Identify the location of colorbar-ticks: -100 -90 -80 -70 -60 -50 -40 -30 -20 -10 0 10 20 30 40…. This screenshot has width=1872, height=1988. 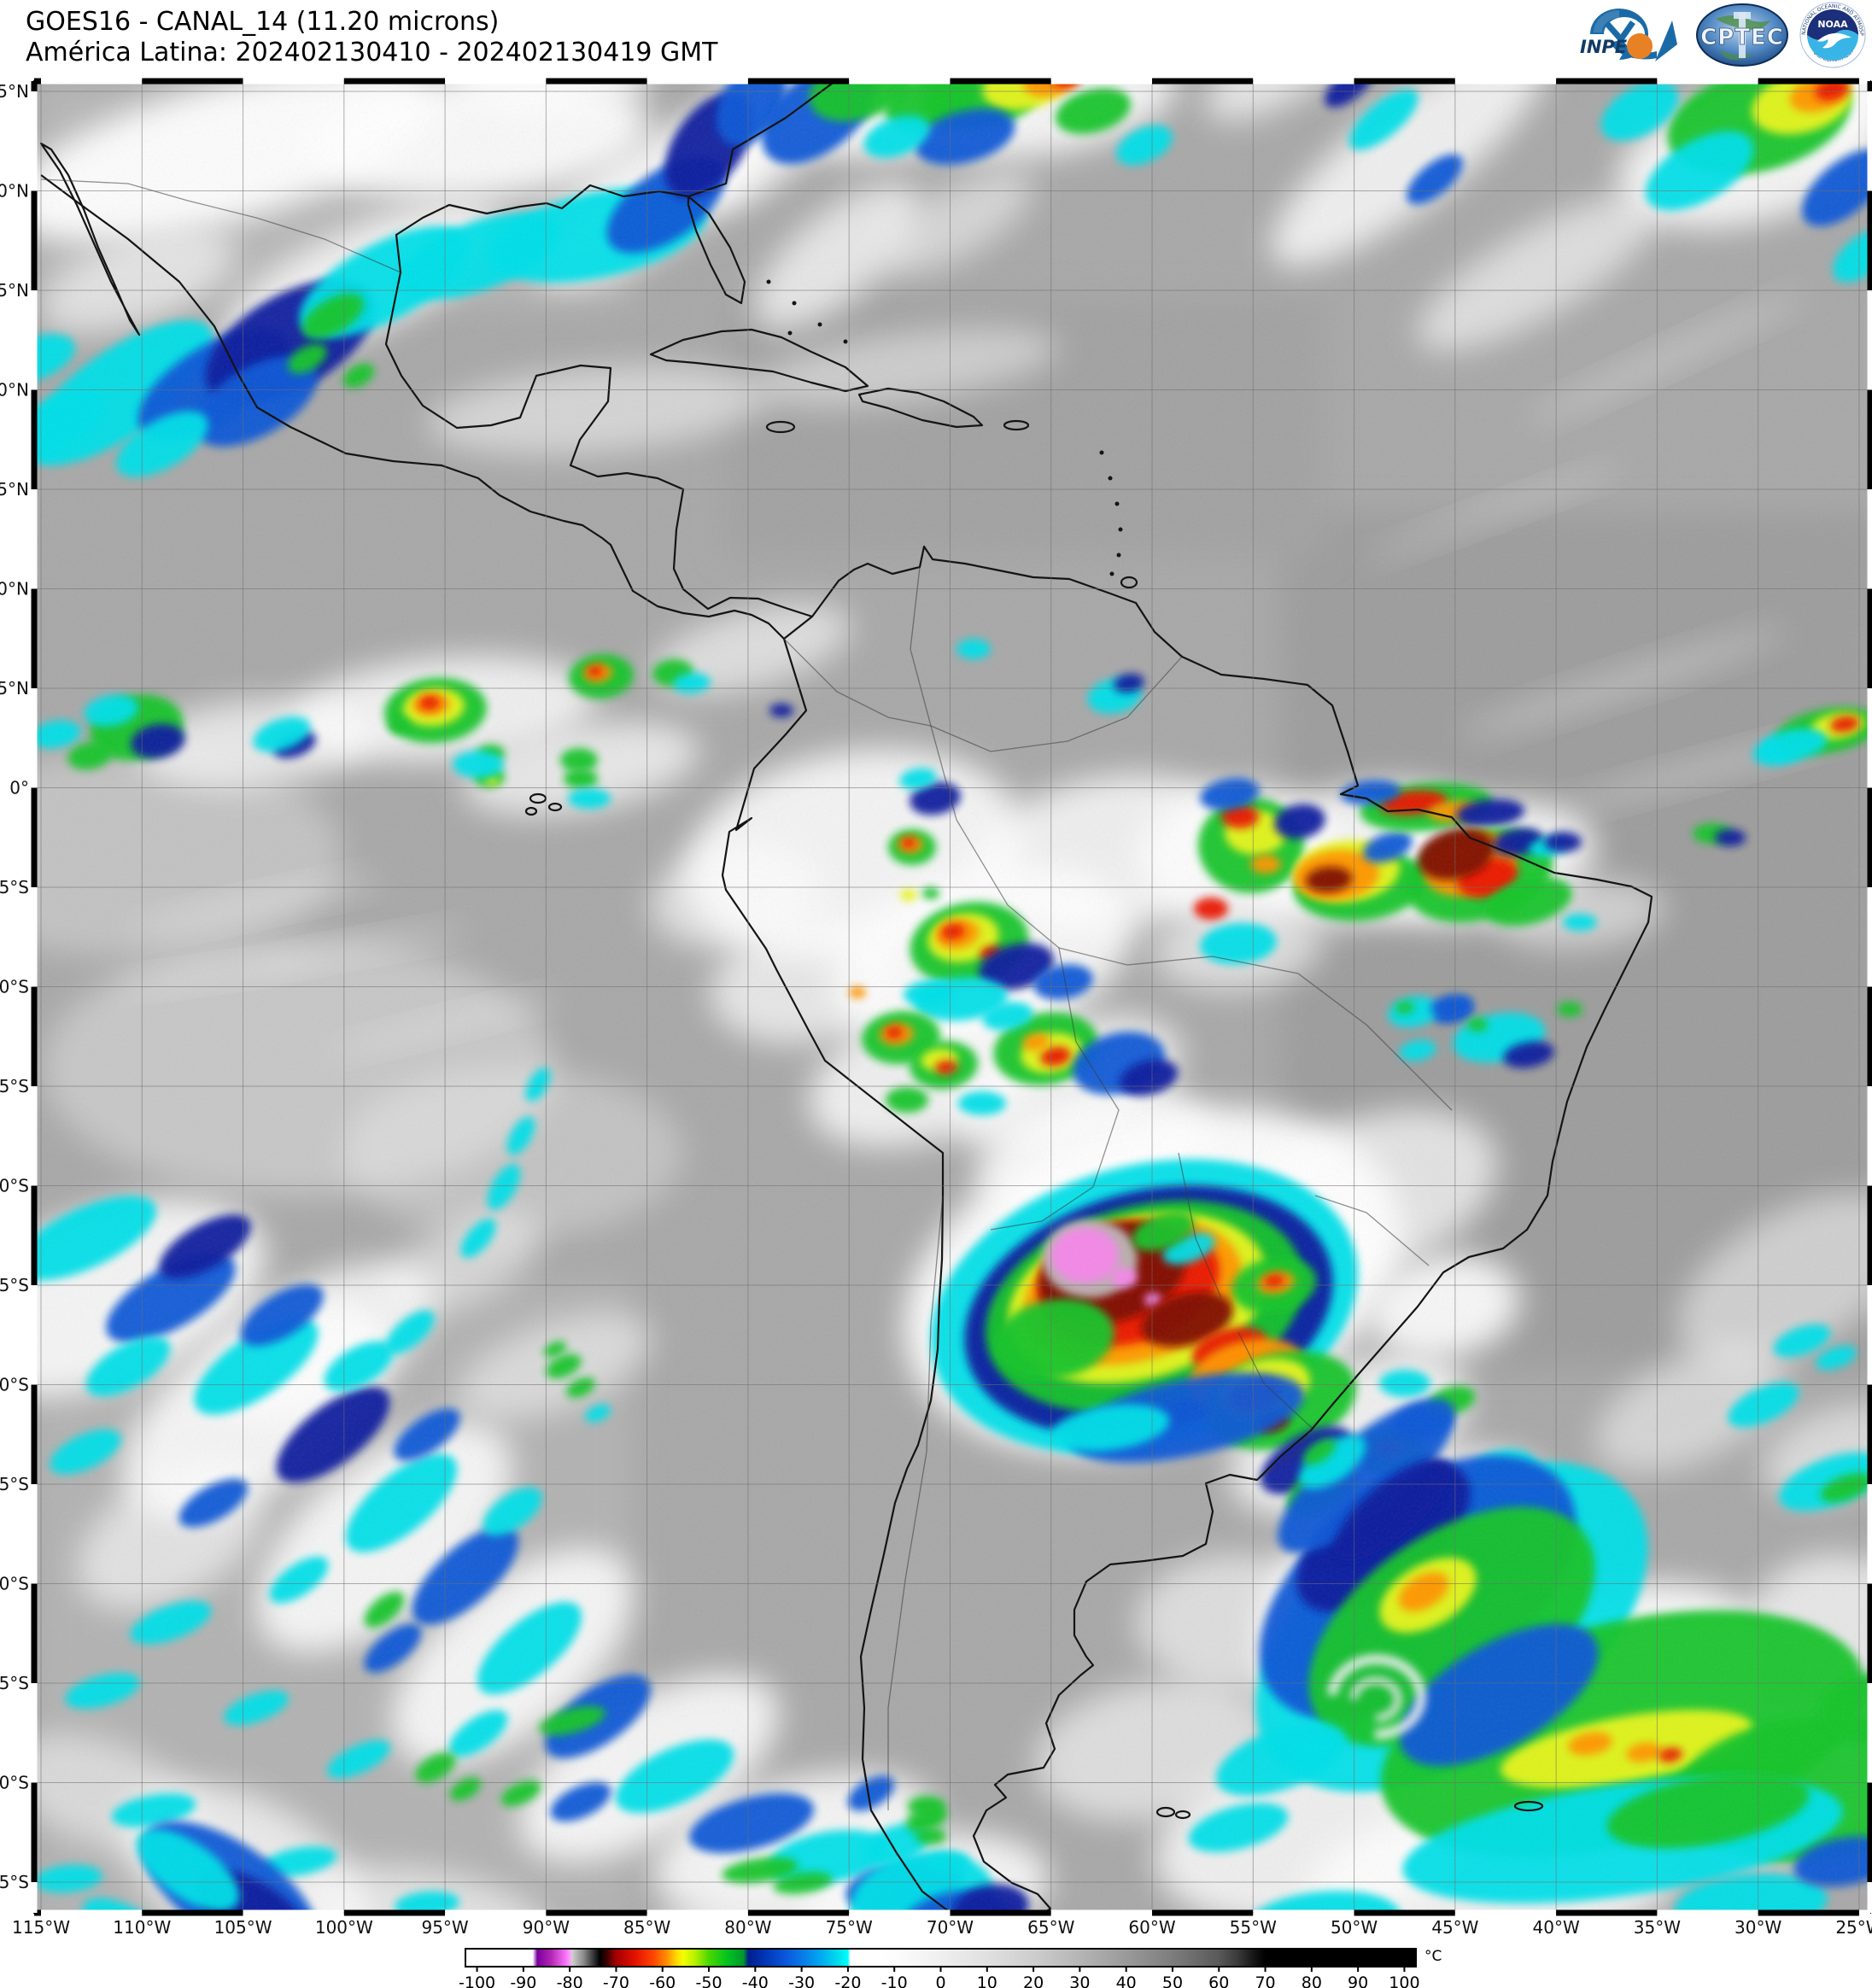
(940, 1977).